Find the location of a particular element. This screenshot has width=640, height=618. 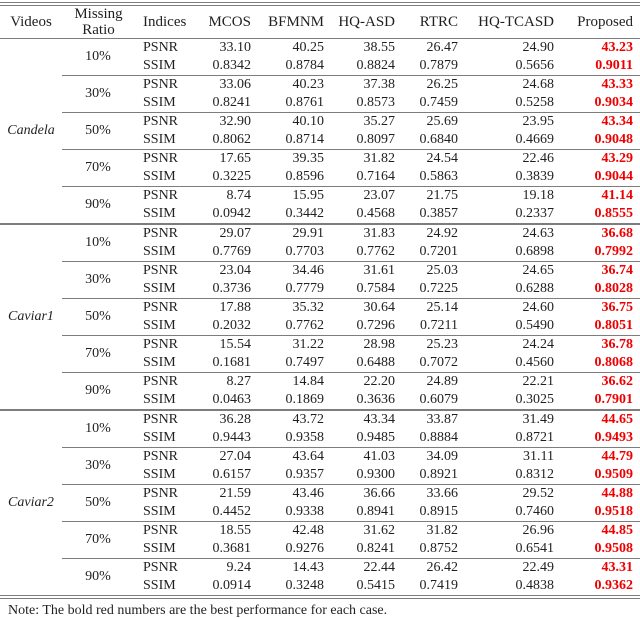

proposed-value-cell: 0.8051 is located at coordinates (614, 325).